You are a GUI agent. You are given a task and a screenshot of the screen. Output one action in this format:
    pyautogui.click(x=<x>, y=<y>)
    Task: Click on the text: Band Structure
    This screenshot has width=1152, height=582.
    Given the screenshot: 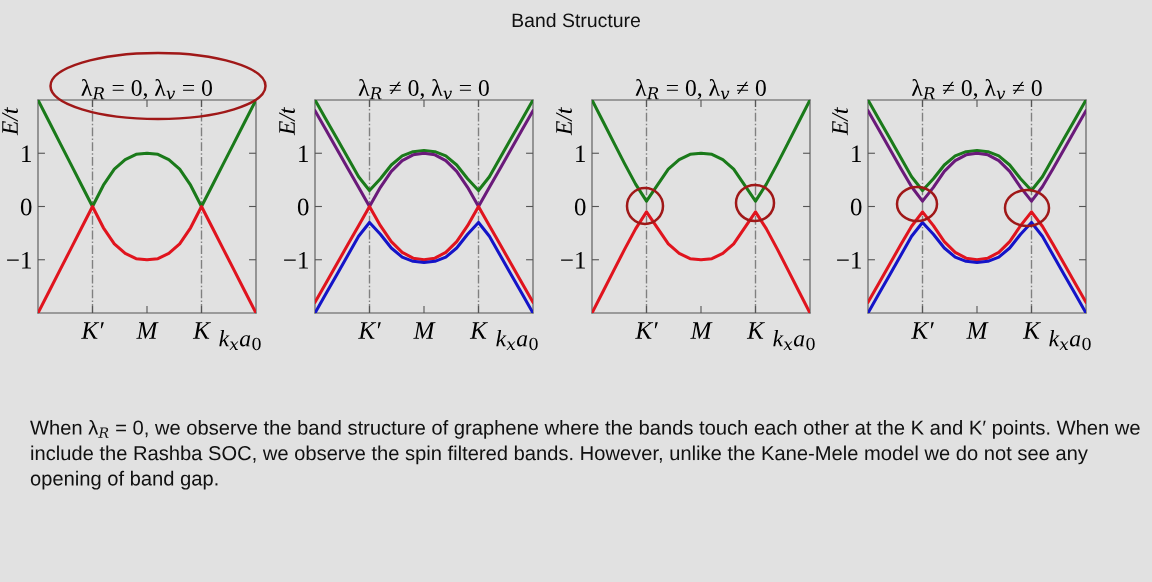 What is the action you would take?
    pyautogui.click(x=576, y=20)
    